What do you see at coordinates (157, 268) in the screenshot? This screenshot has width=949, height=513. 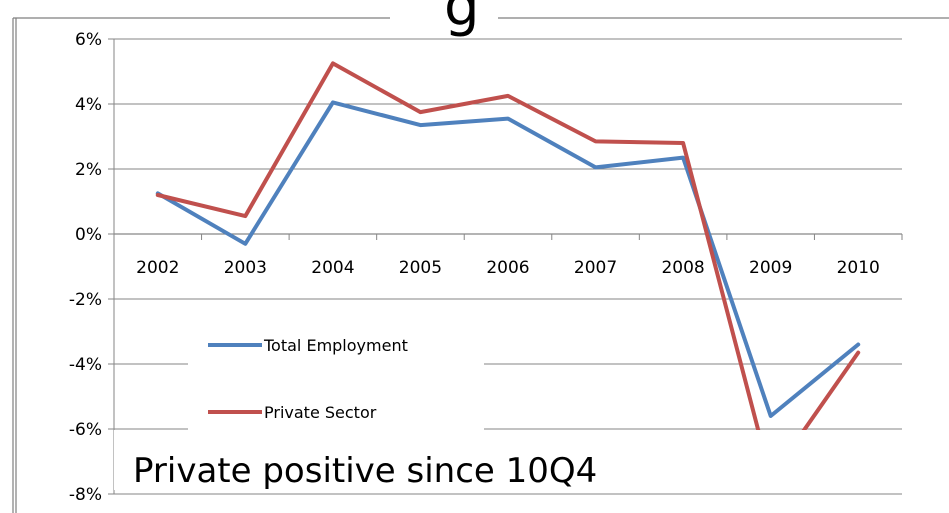 I see `x-tick-label: 2002` at bounding box center [157, 268].